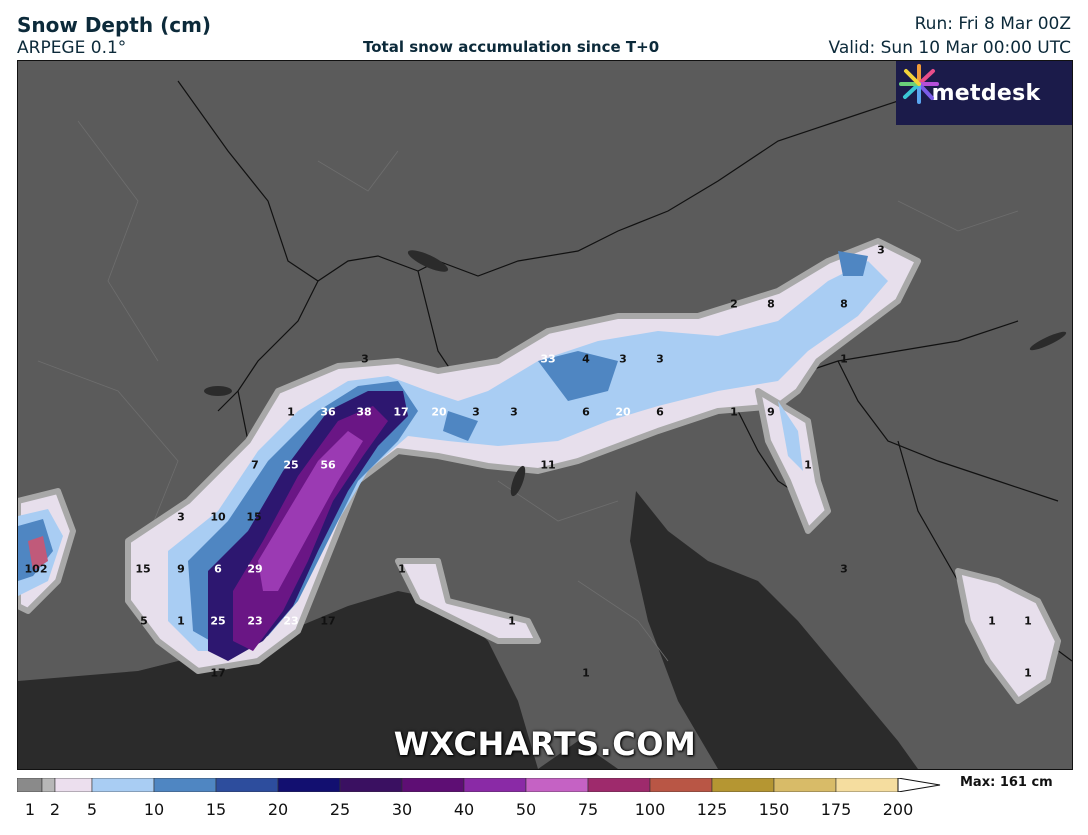  Describe the element at coordinates (218, 517) in the screenshot. I see `snow-value-label: 10` at that location.